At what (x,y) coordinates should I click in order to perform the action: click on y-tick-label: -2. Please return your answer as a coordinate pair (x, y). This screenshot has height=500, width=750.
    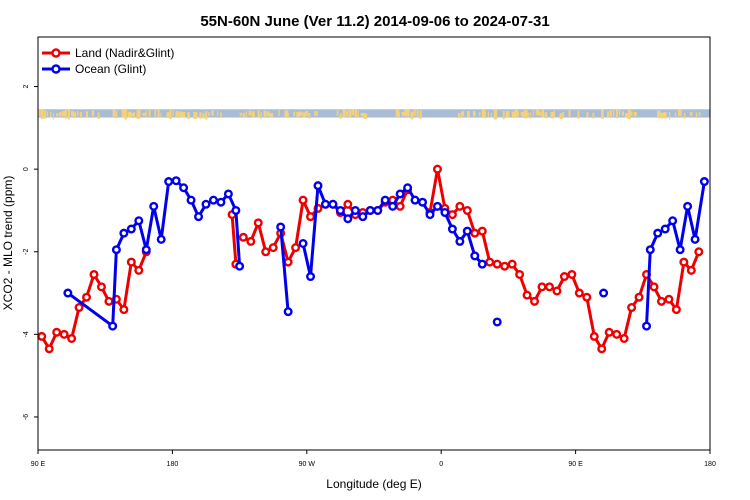
    Looking at the image, I should click on (26, 252).